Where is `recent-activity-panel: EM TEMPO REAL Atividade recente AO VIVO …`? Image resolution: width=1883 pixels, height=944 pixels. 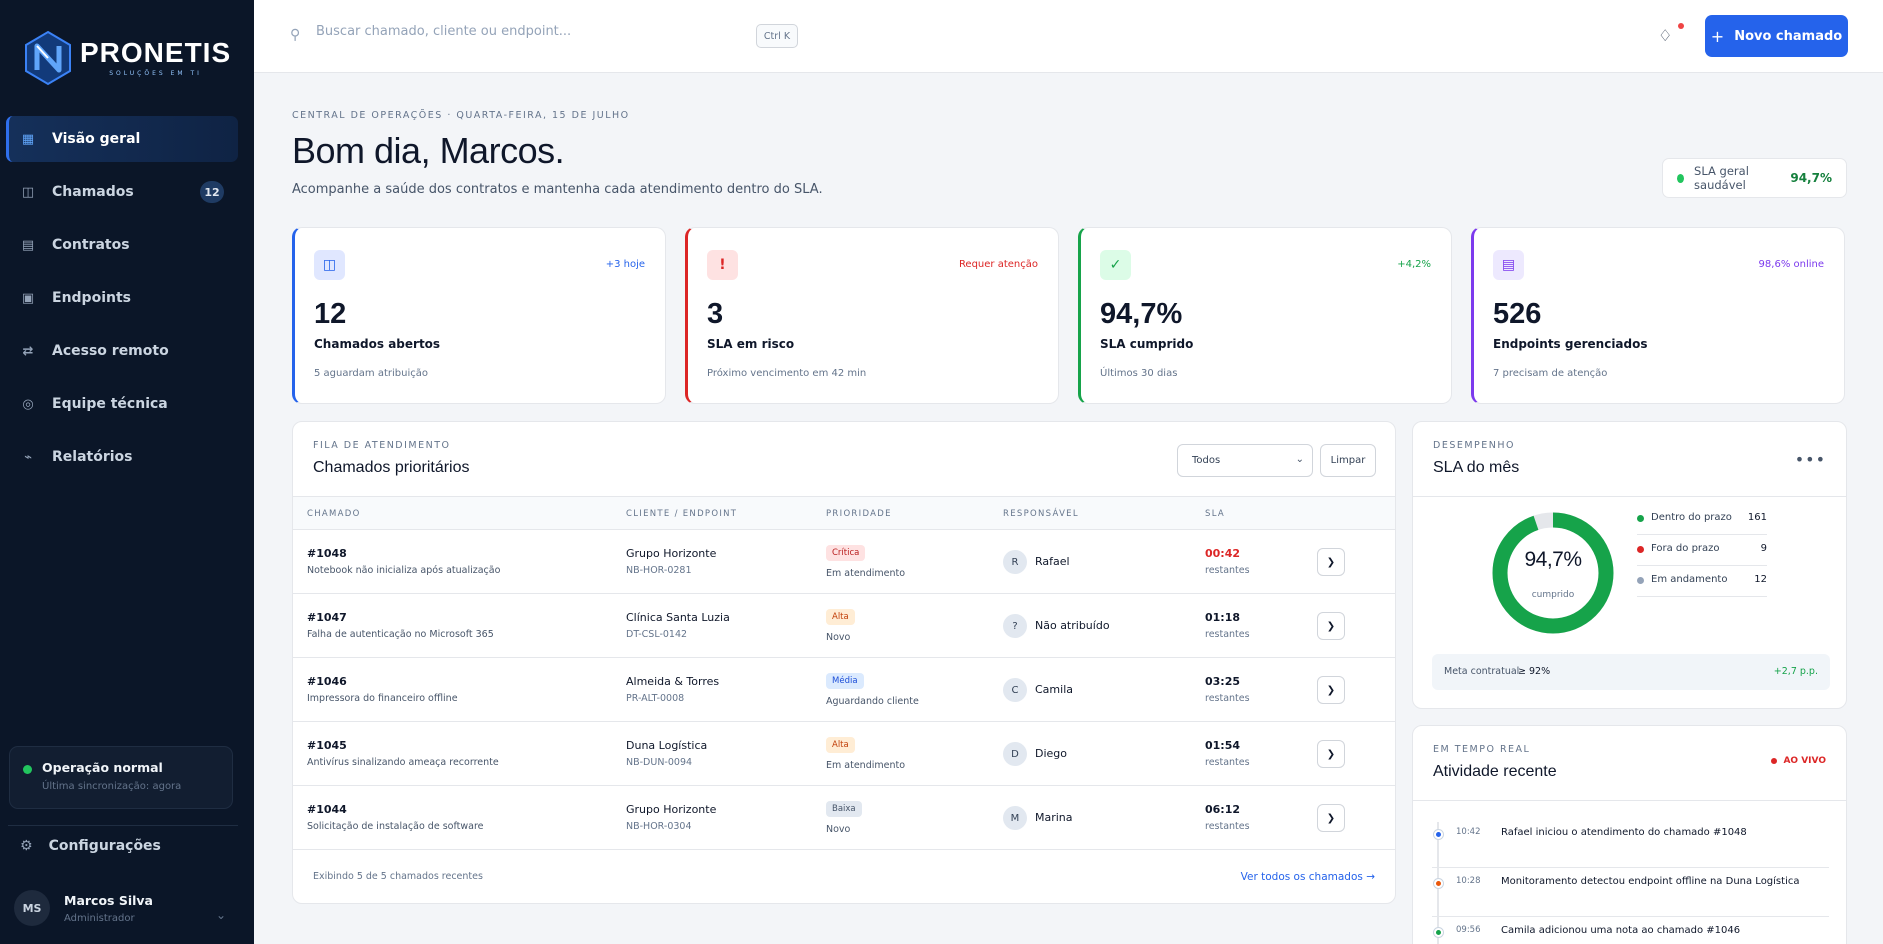 recent-activity-panel: EM TEMPO REAL Atividade recente AO VIVO … is located at coordinates (1629, 834).